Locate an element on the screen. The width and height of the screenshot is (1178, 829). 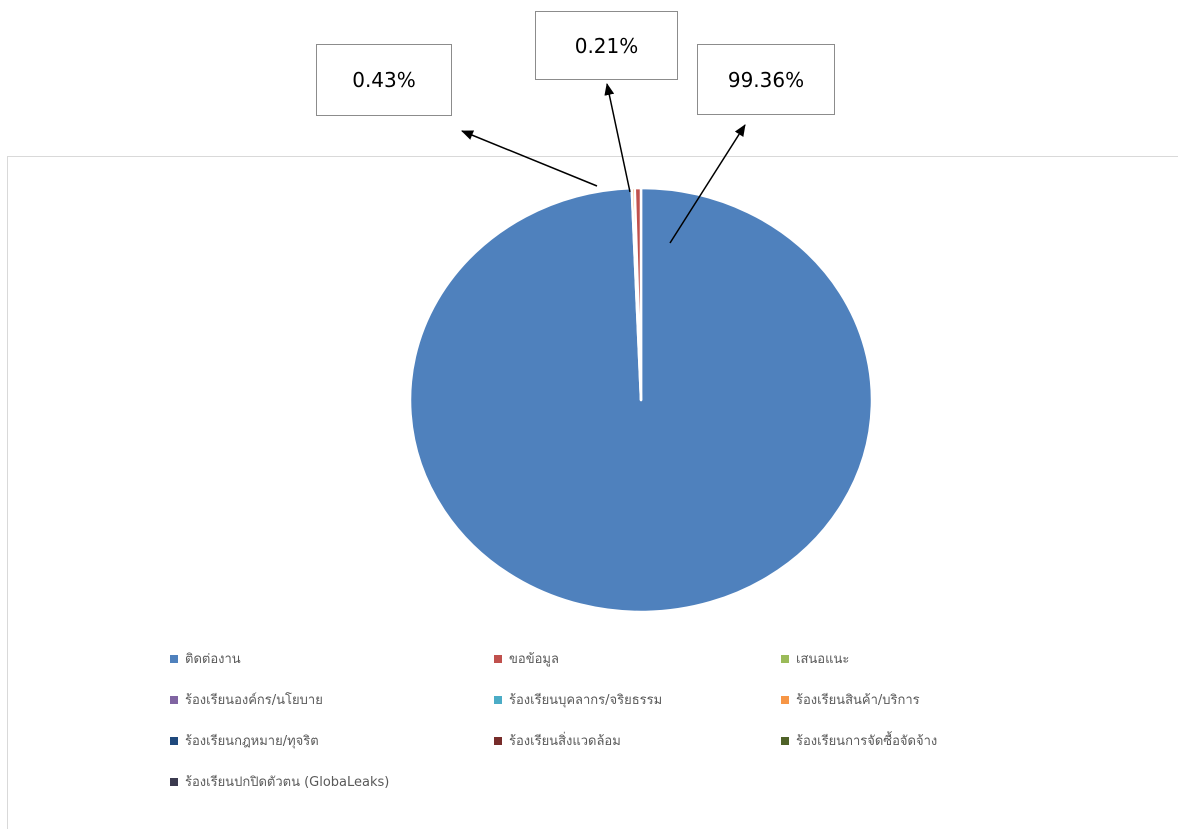
callout-label-0-21: 0.21% is located at coordinates (606, 45).